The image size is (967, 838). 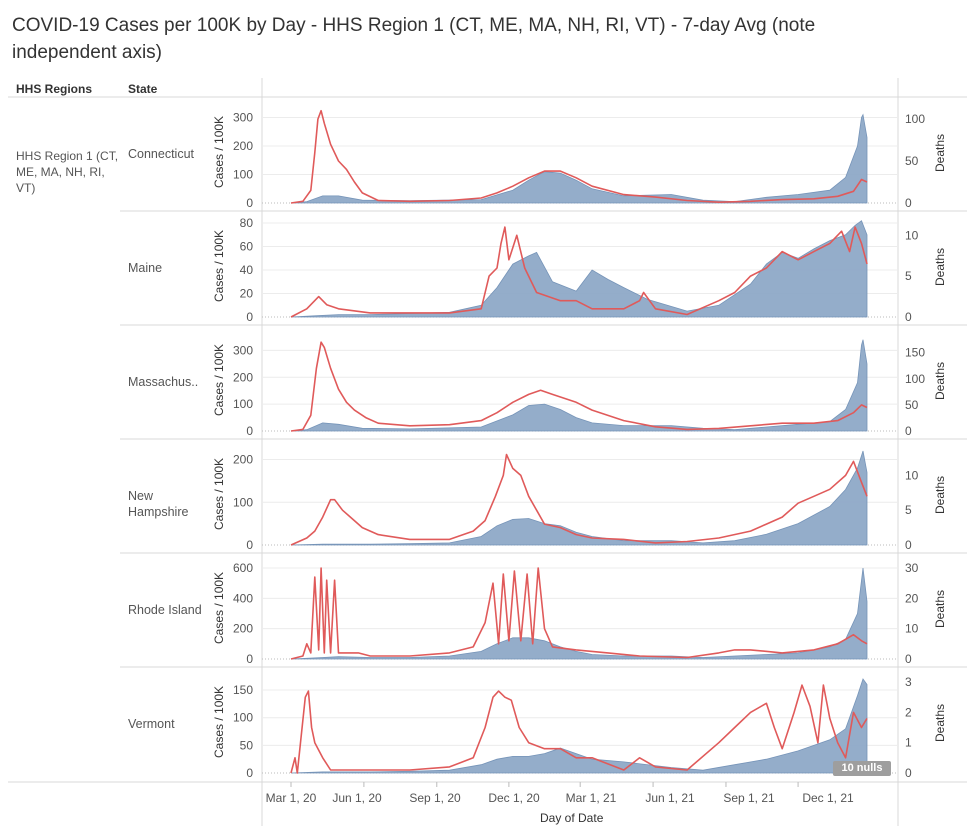 What do you see at coordinates (749, 798) in the screenshot?
I see `x-tick-label: Sep 1, 21` at bounding box center [749, 798].